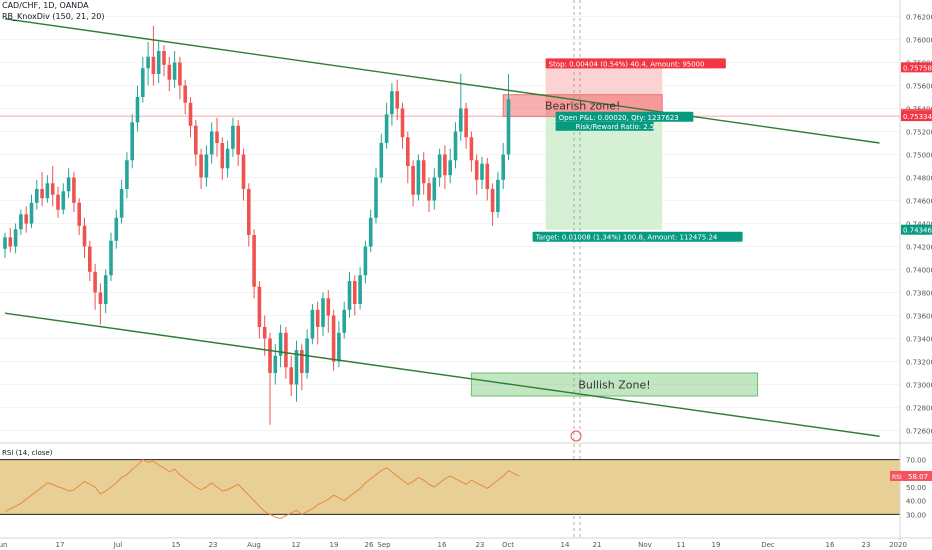 The height and width of the screenshot is (550, 932). Describe the element at coordinates (645, 545) in the screenshot. I see `x-tick-label: Nov` at that location.